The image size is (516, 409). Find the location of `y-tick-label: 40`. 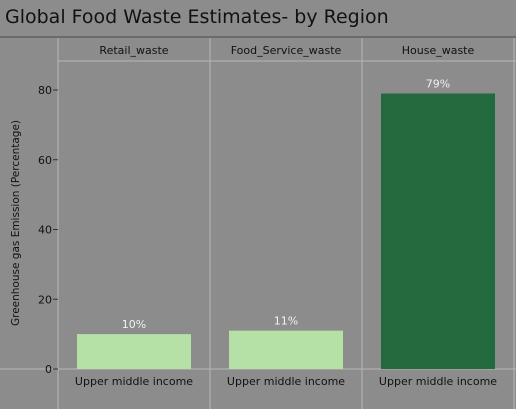

y-tick-label: 40 is located at coordinates (45, 230).